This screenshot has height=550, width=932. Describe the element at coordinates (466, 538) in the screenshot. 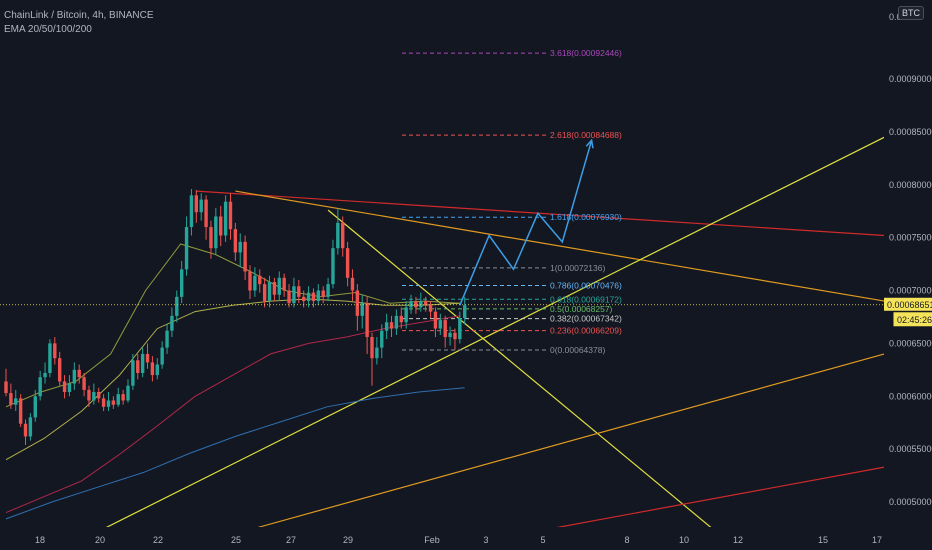

I see `time-axis: 18 20 22 25 27 29 Feb 3 5 8 10 12 15 17` at that location.